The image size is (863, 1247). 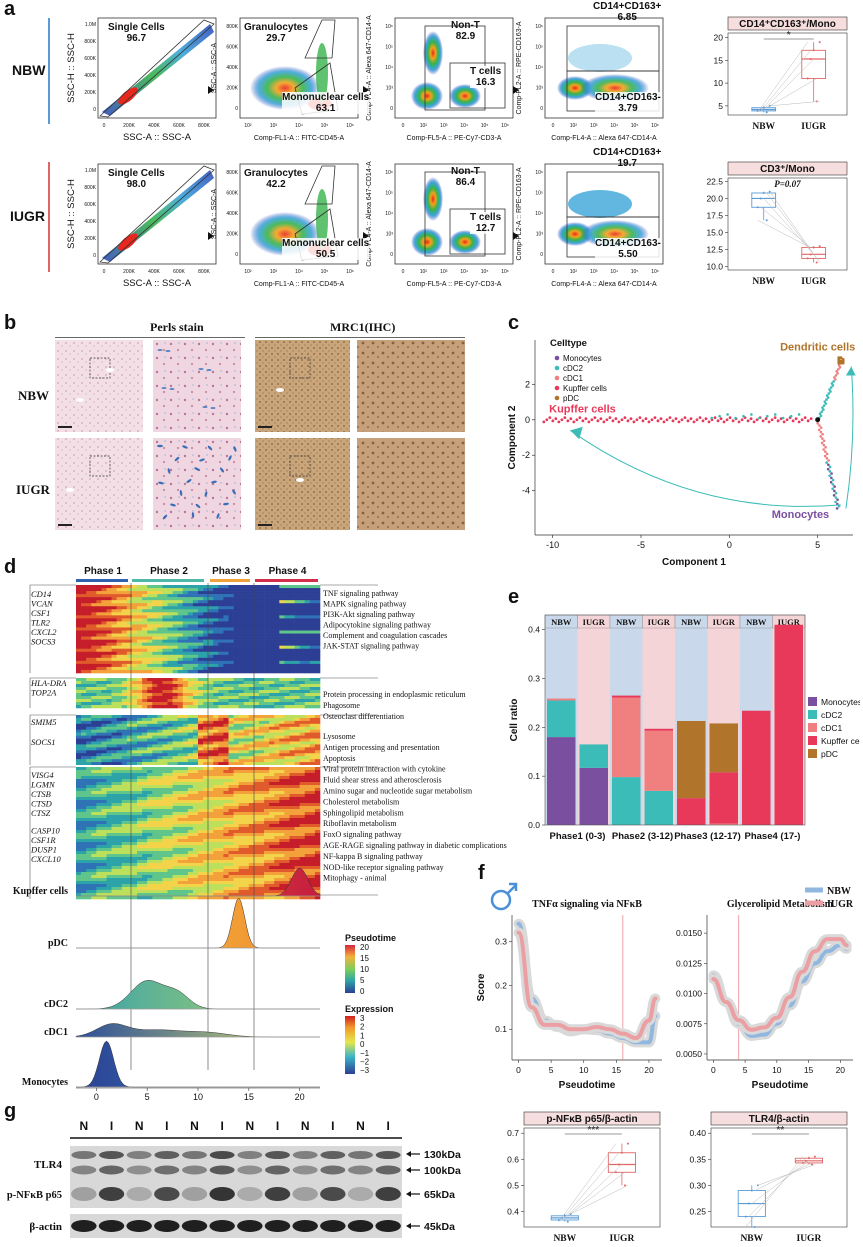 I want to click on flow-tick-label: 10⁵, so click(x=325, y=272).